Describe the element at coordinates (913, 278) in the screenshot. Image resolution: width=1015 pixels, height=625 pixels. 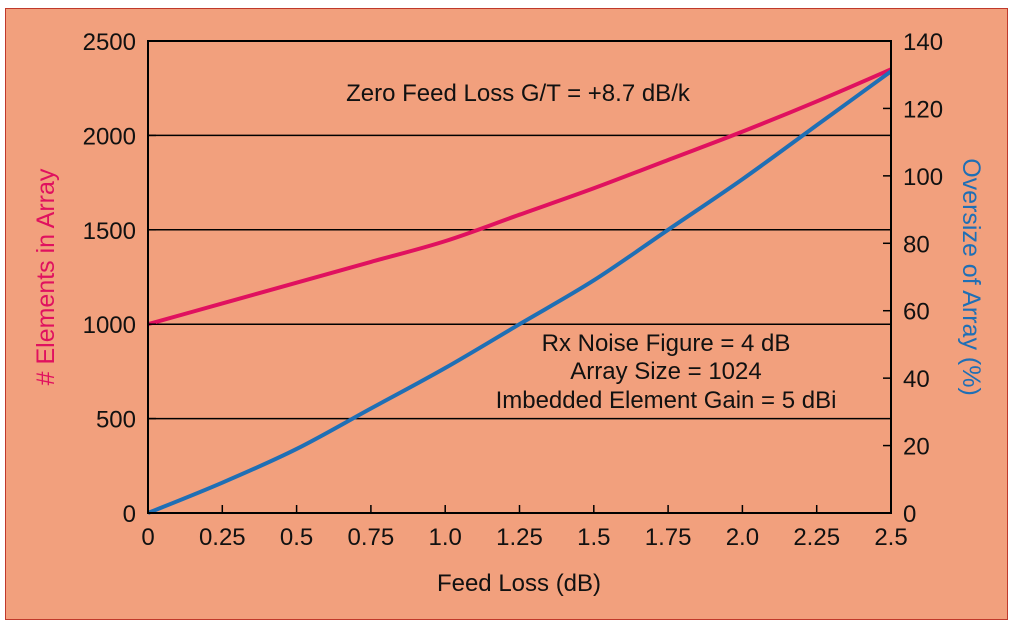
I see `y-right-ticks: 0 20 40 60 80 100 120 140` at that location.